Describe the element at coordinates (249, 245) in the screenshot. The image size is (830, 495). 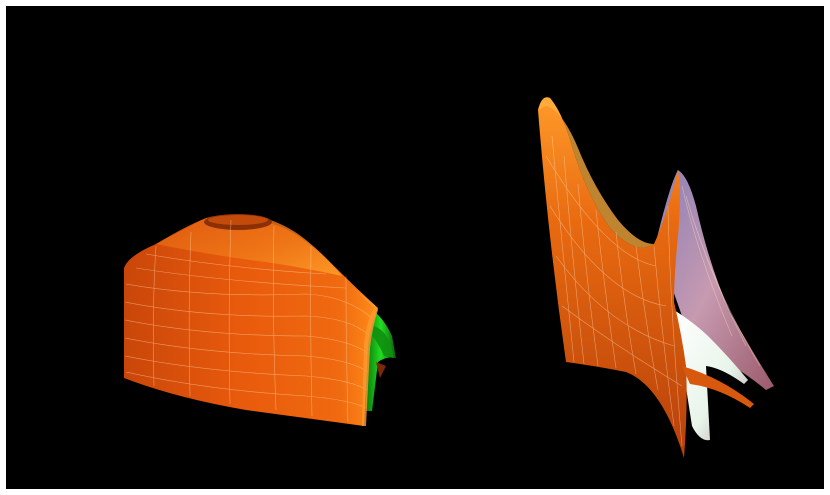
I see `dome-cap` at that location.